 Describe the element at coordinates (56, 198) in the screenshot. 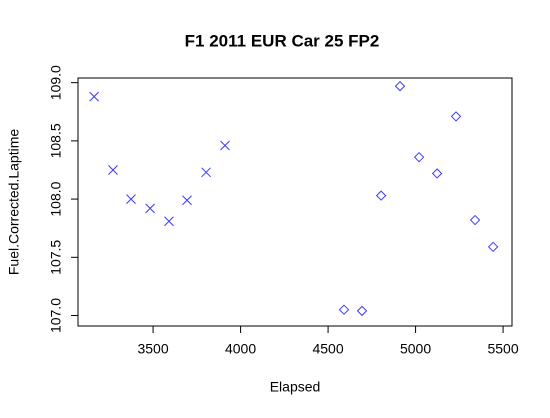

I see `y-tick-label: 108.0` at that location.